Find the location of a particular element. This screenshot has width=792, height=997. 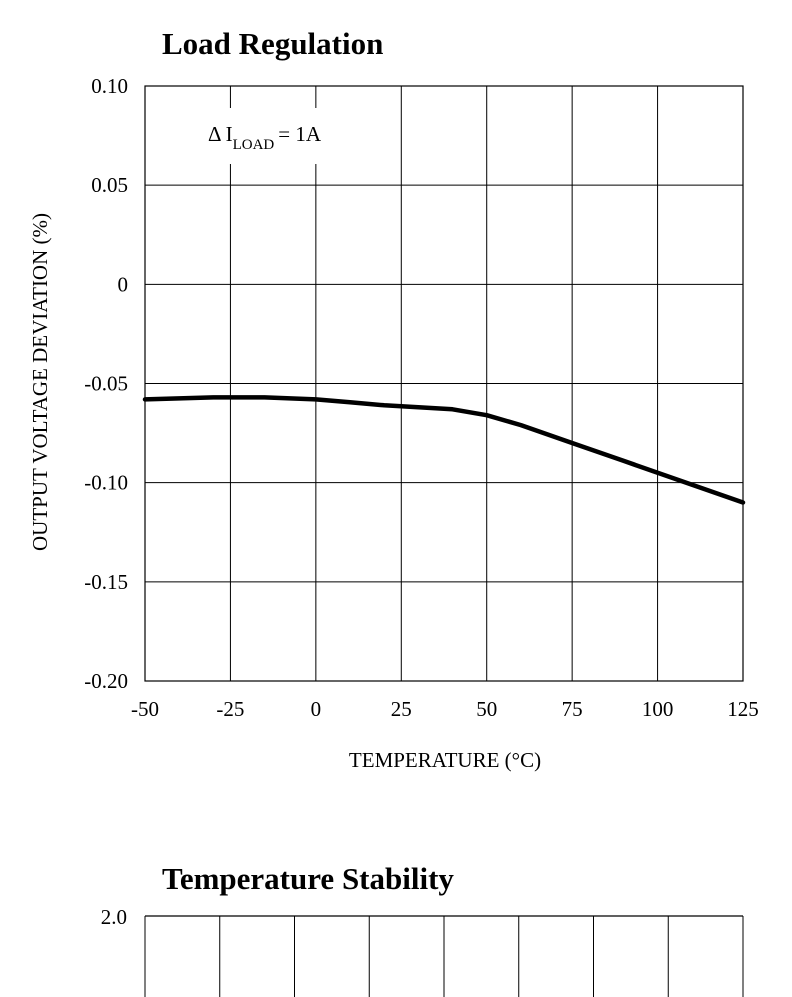

y-tick-label: -0.10 is located at coordinates (106, 483).